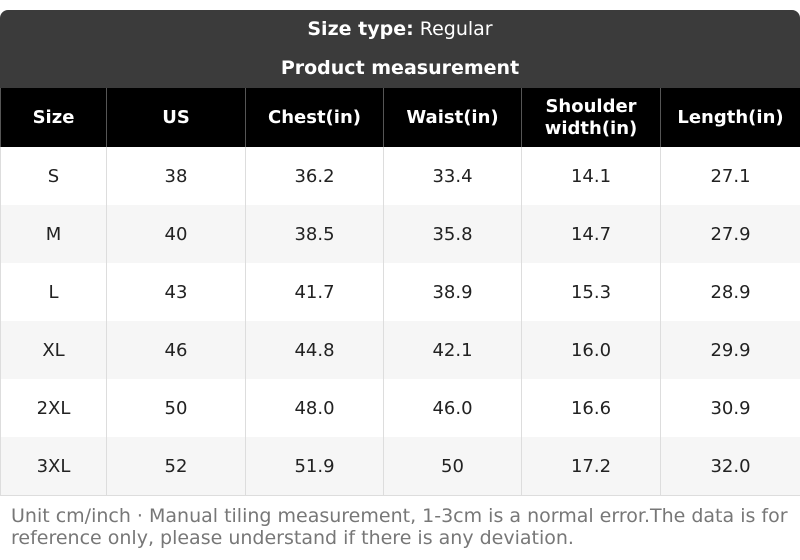 The height and width of the screenshot is (560, 800). Describe the element at coordinates (314, 292) in the screenshot. I see `table-cell: 41.7` at that location.